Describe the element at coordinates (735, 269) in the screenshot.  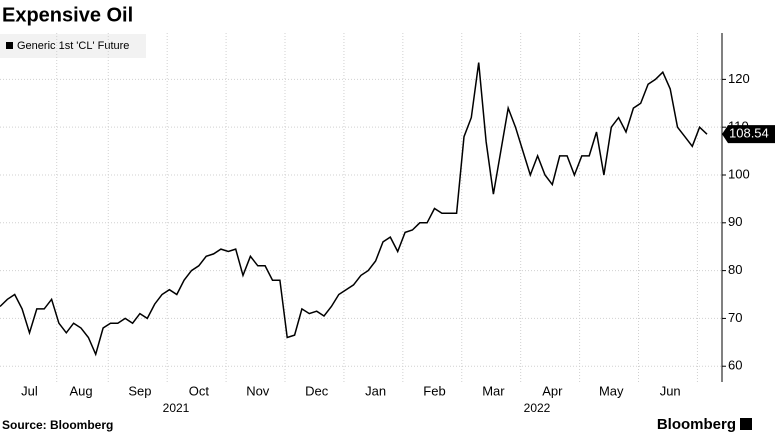
I see `y-tick-label: 80` at that location.